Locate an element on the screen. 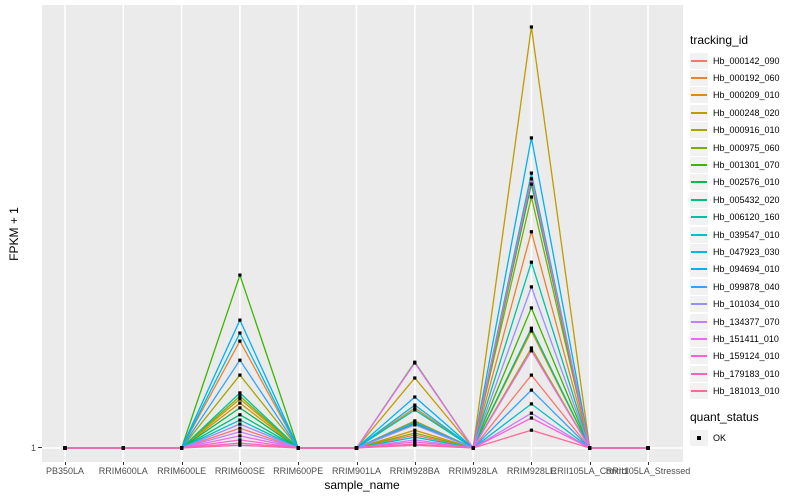 The image size is (800, 500). legend-item: Hb_000209_010 is located at coordinates (744, 95).